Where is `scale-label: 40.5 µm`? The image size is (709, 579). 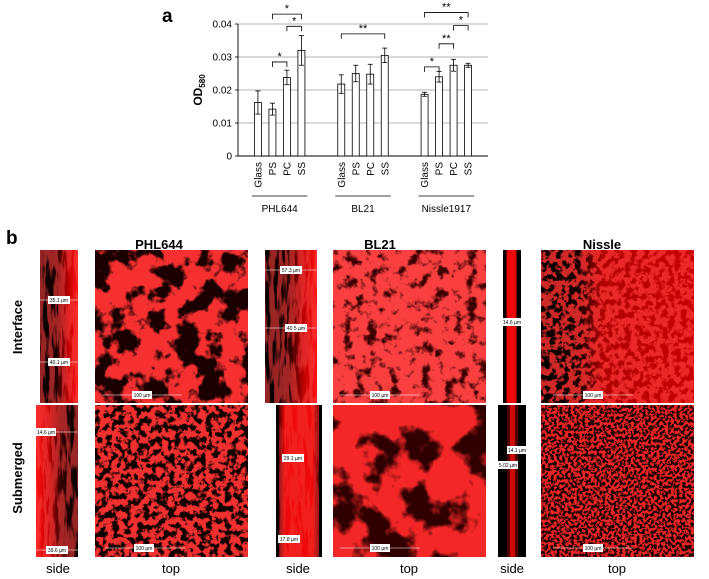 scale-label: 40.5 µm is located at coordinates (296, 329).